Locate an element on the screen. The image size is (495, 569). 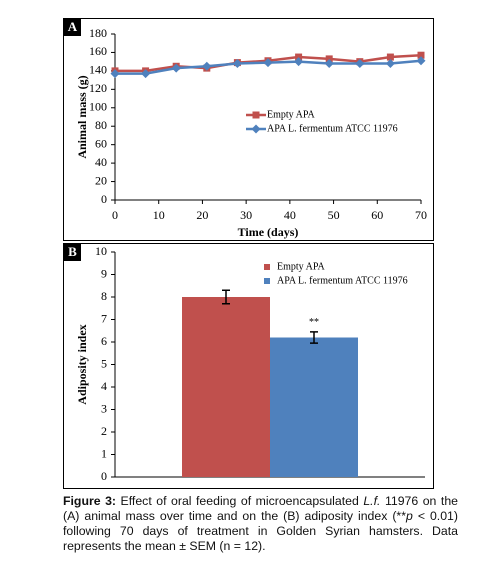
y-tick-label: 180 is located at coordinates (98, 33).